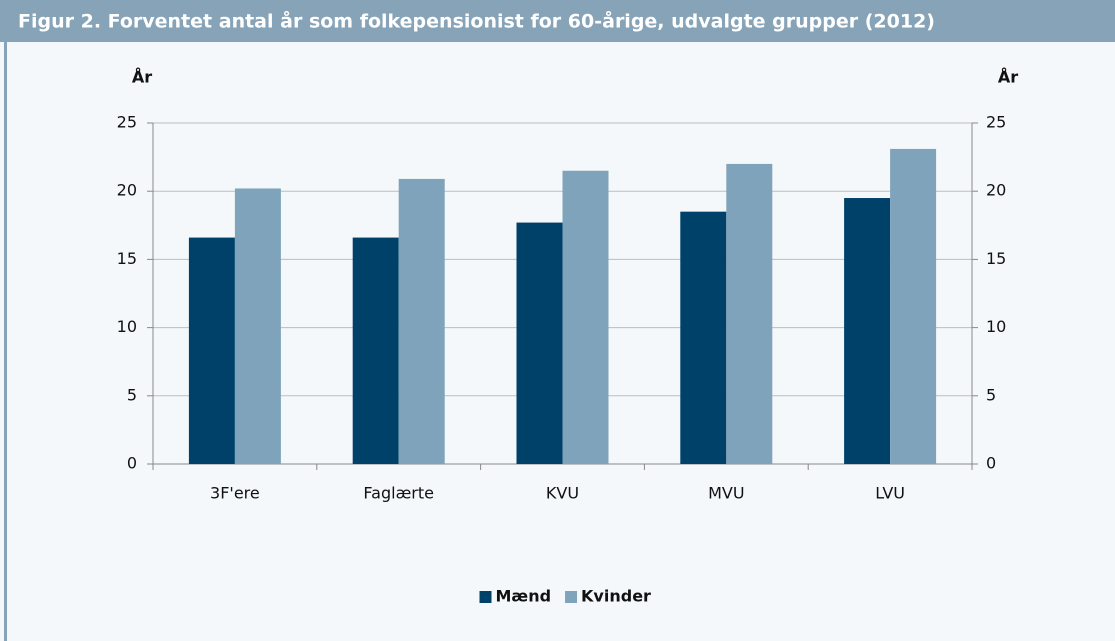 The image size is (1115, 641). I want to click on y-axis-label: År, so click(142, 77).